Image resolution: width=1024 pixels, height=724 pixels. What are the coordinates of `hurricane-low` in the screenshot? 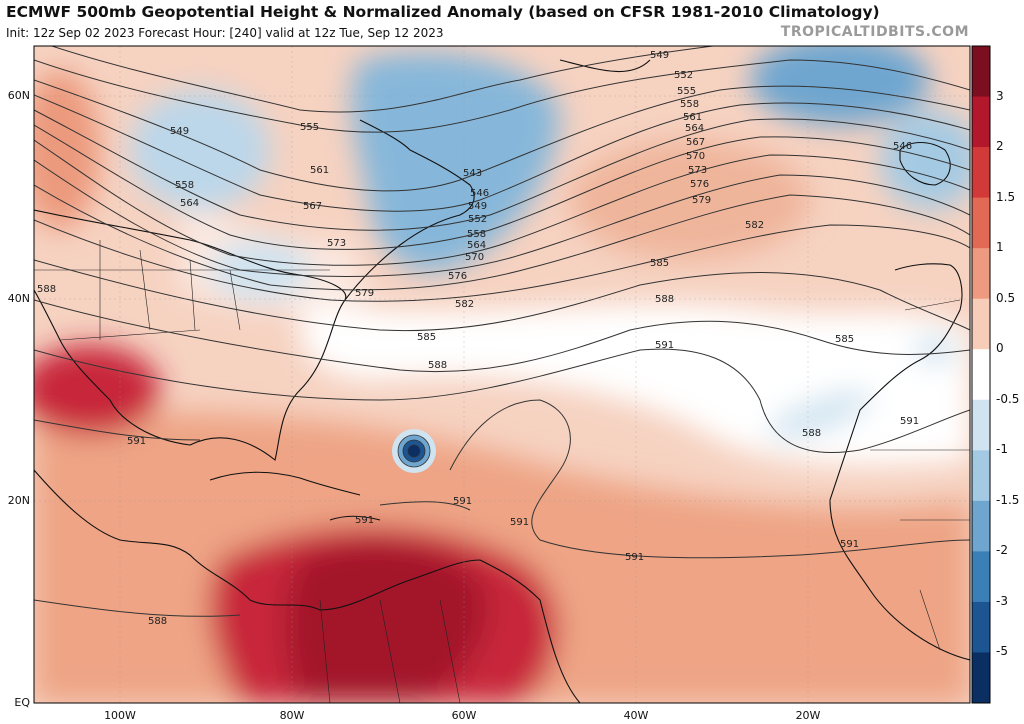 It's located at (414, 451).